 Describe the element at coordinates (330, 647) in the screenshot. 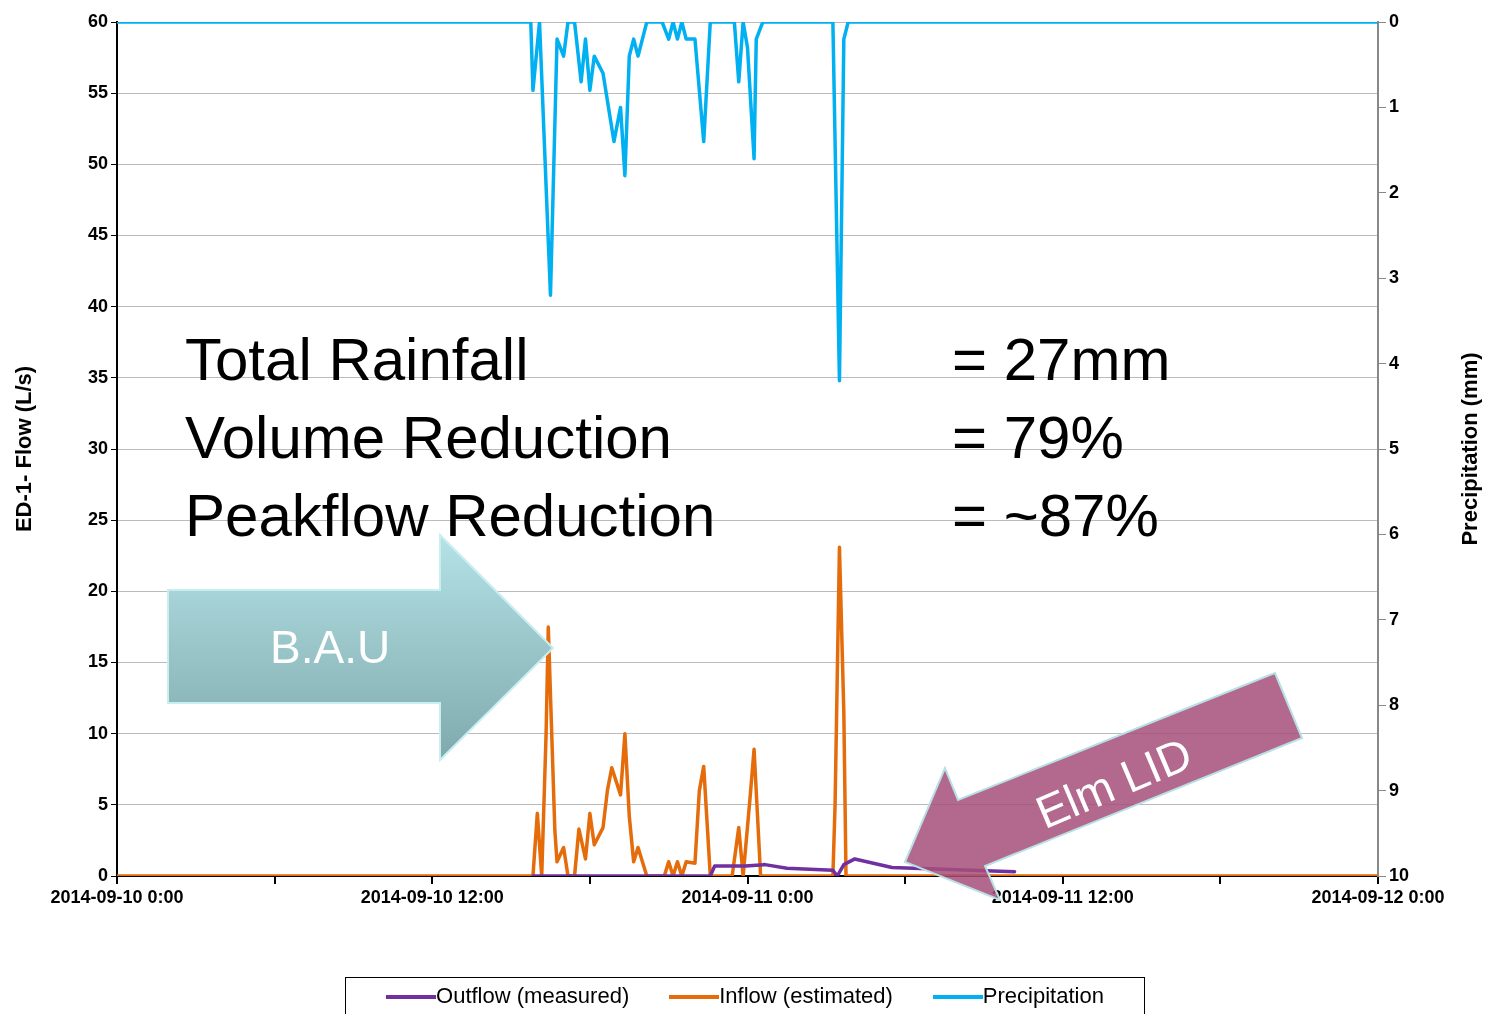

I see `annotation: B.A.U` at that location.